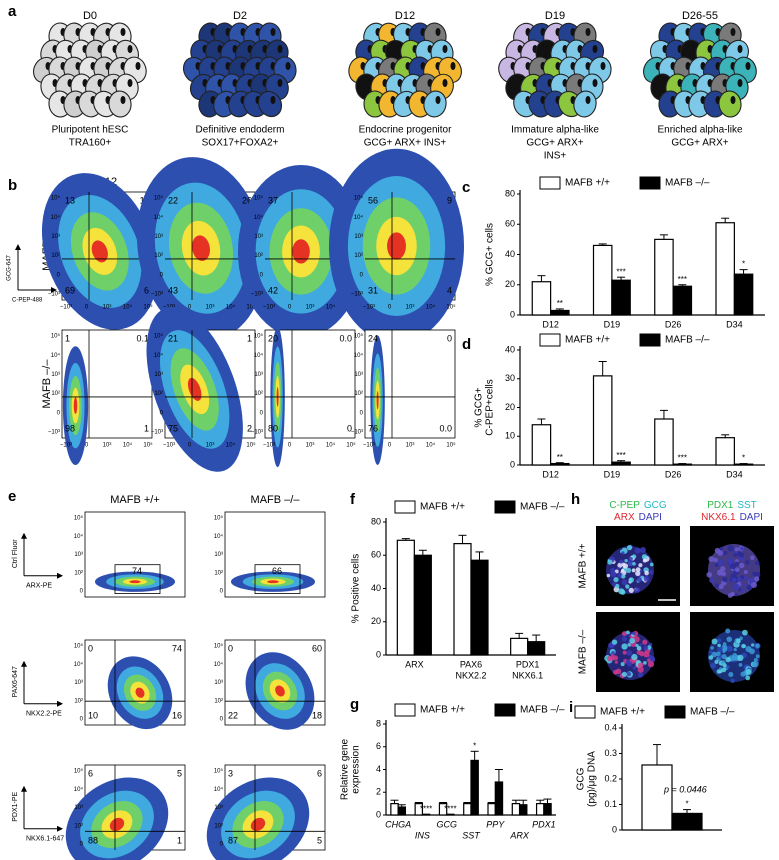 The width and height of the screenshot is (779, 860). I want to click on y-tick-label: 10², so click(158, 256).